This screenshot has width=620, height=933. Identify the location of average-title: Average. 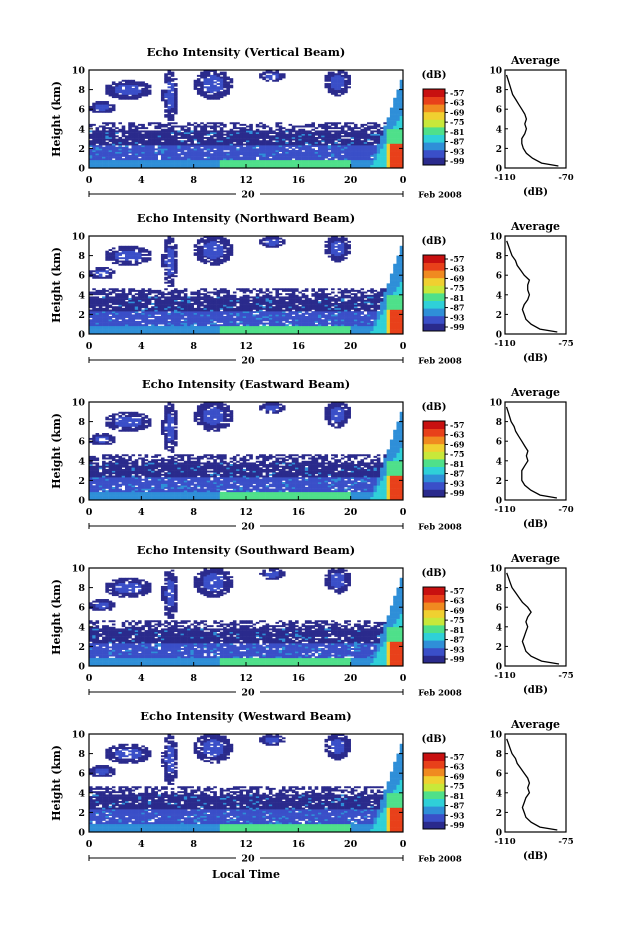
(535, 392).